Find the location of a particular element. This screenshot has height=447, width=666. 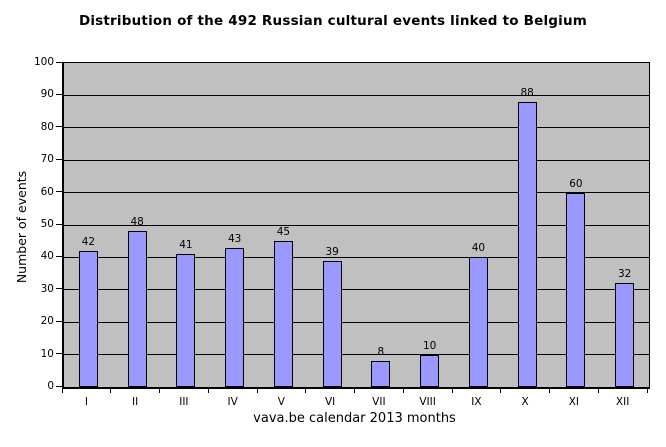

bar-value-label: 40 is located at coordinates (478, 248).